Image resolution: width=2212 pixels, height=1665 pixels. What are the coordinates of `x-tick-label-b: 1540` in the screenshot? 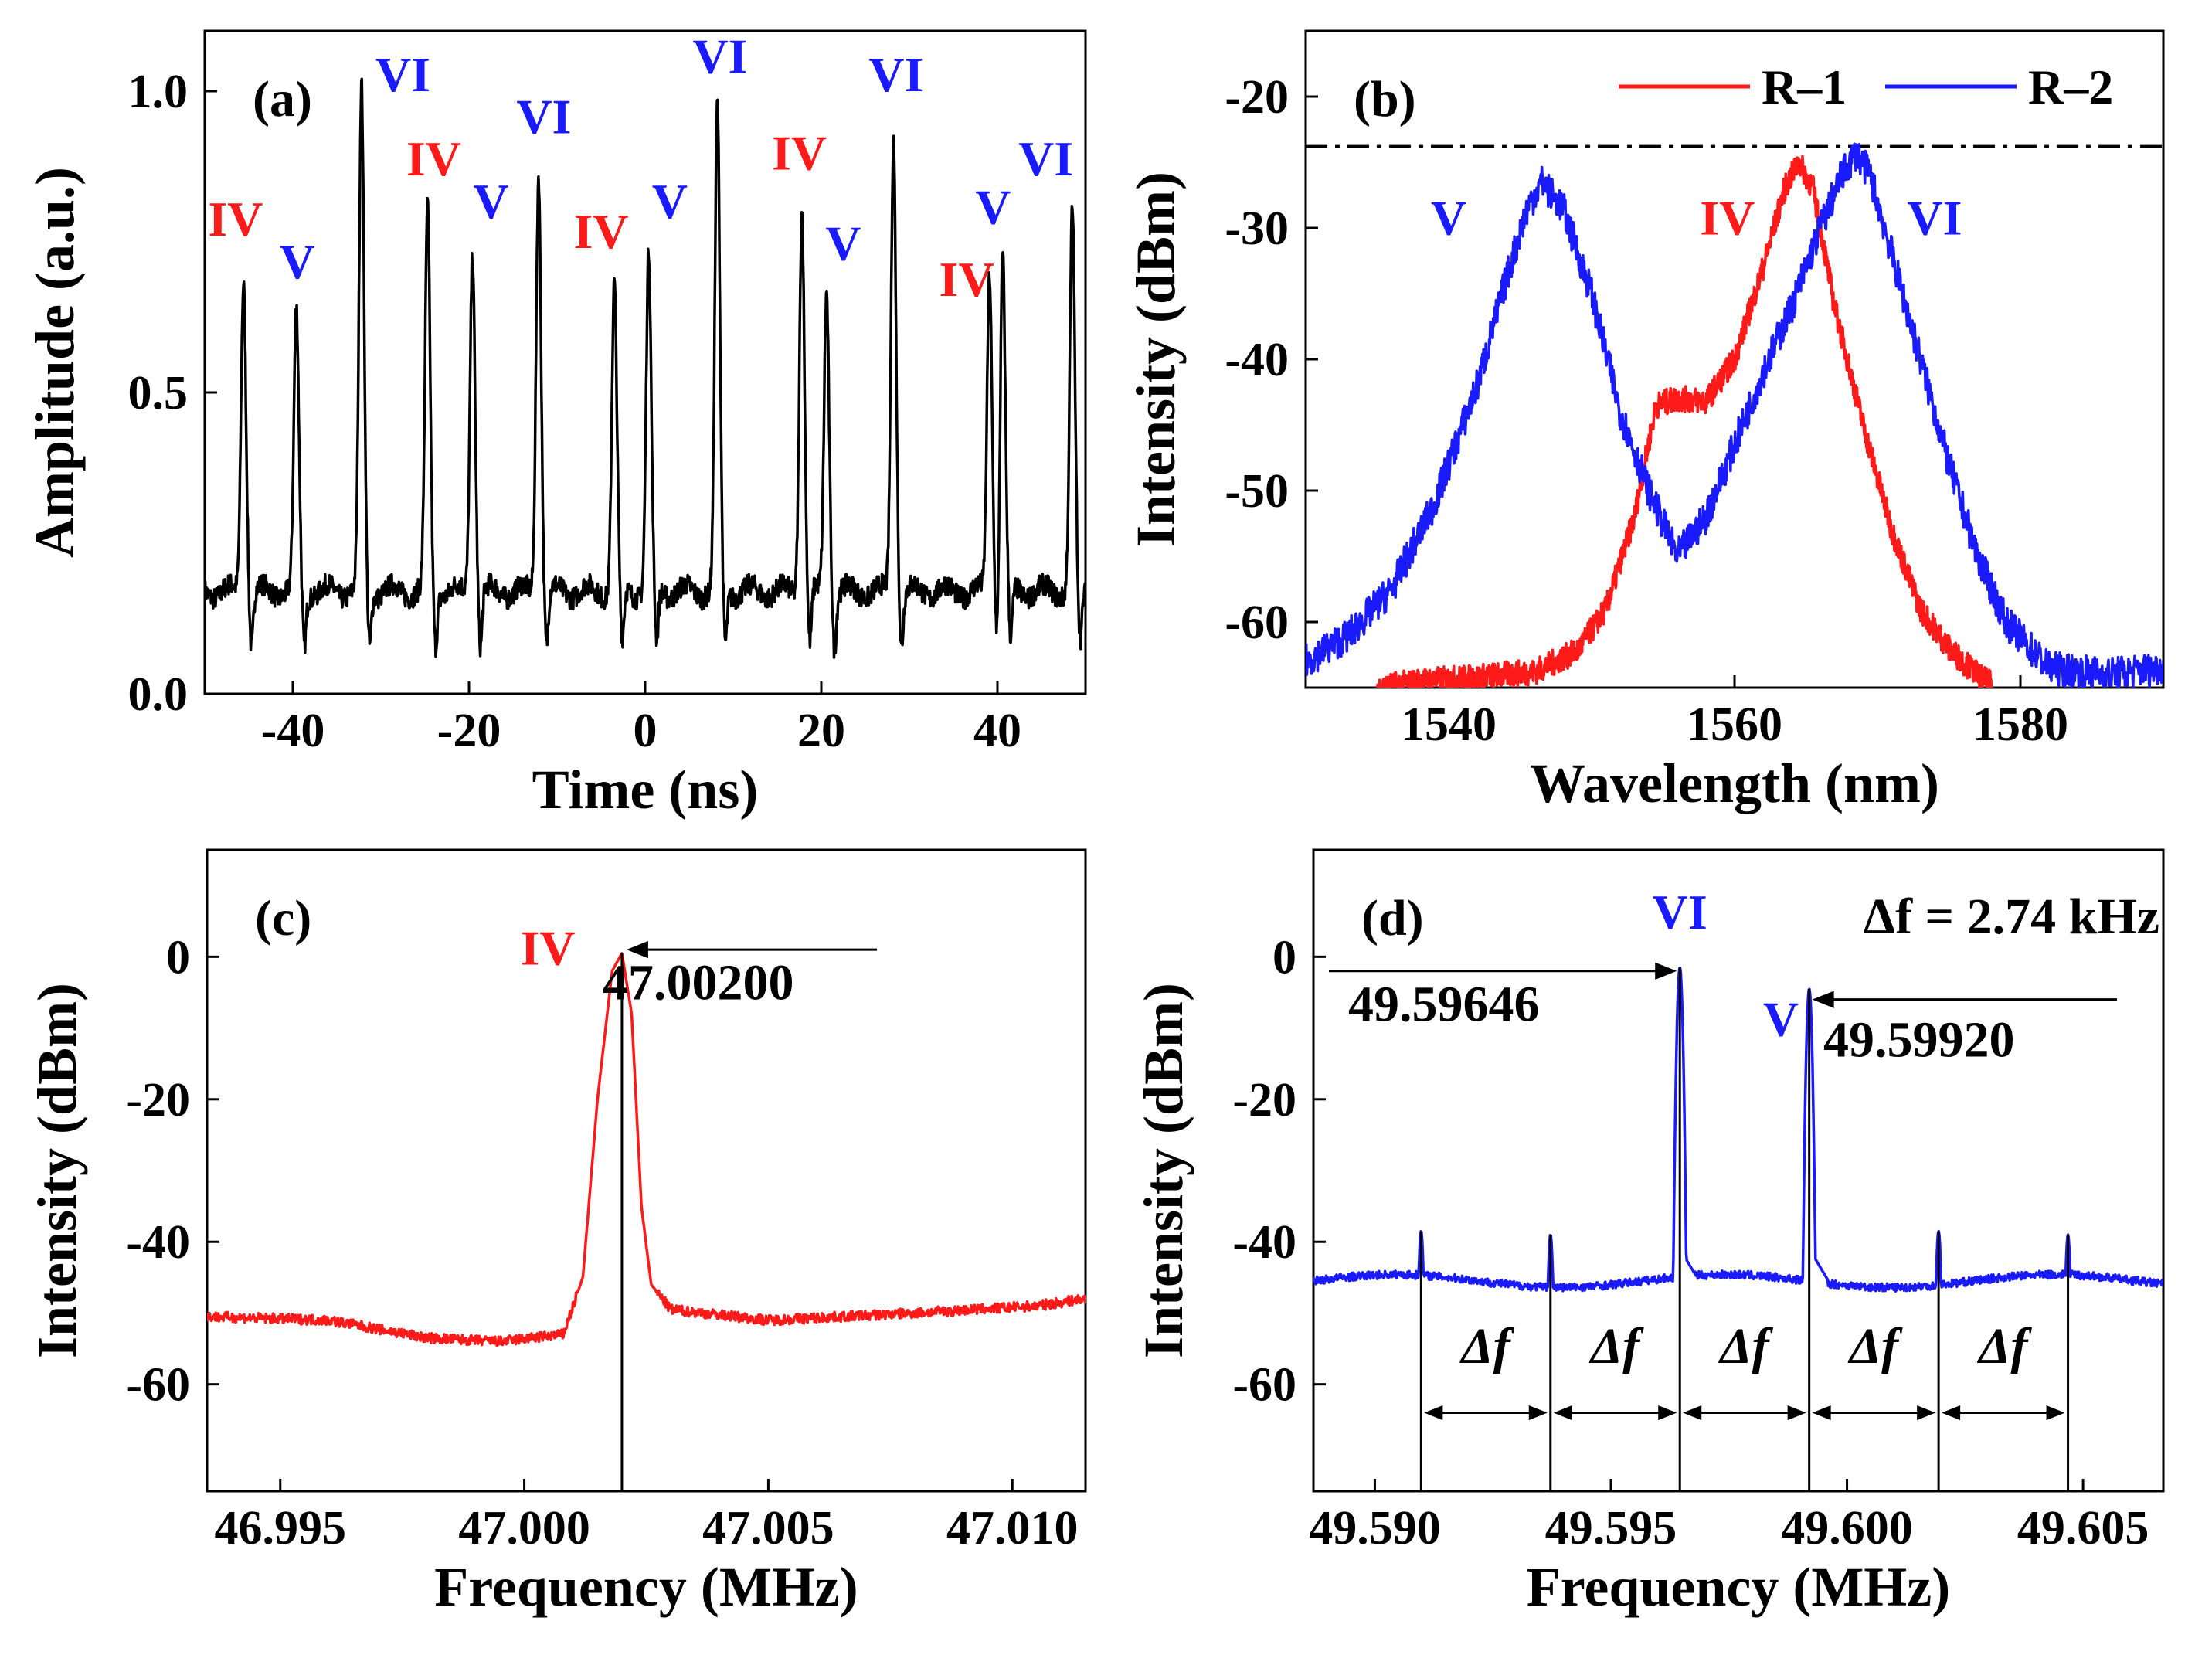 It's located at (1449, 724).